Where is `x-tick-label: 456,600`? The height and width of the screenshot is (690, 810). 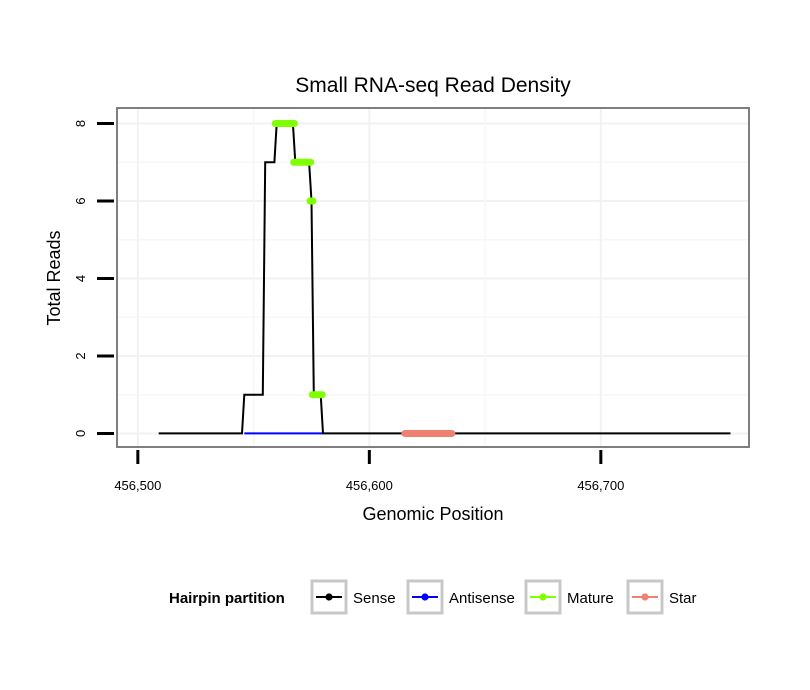 x-tick-label: 456,600 is located at coordinates (369, 485).